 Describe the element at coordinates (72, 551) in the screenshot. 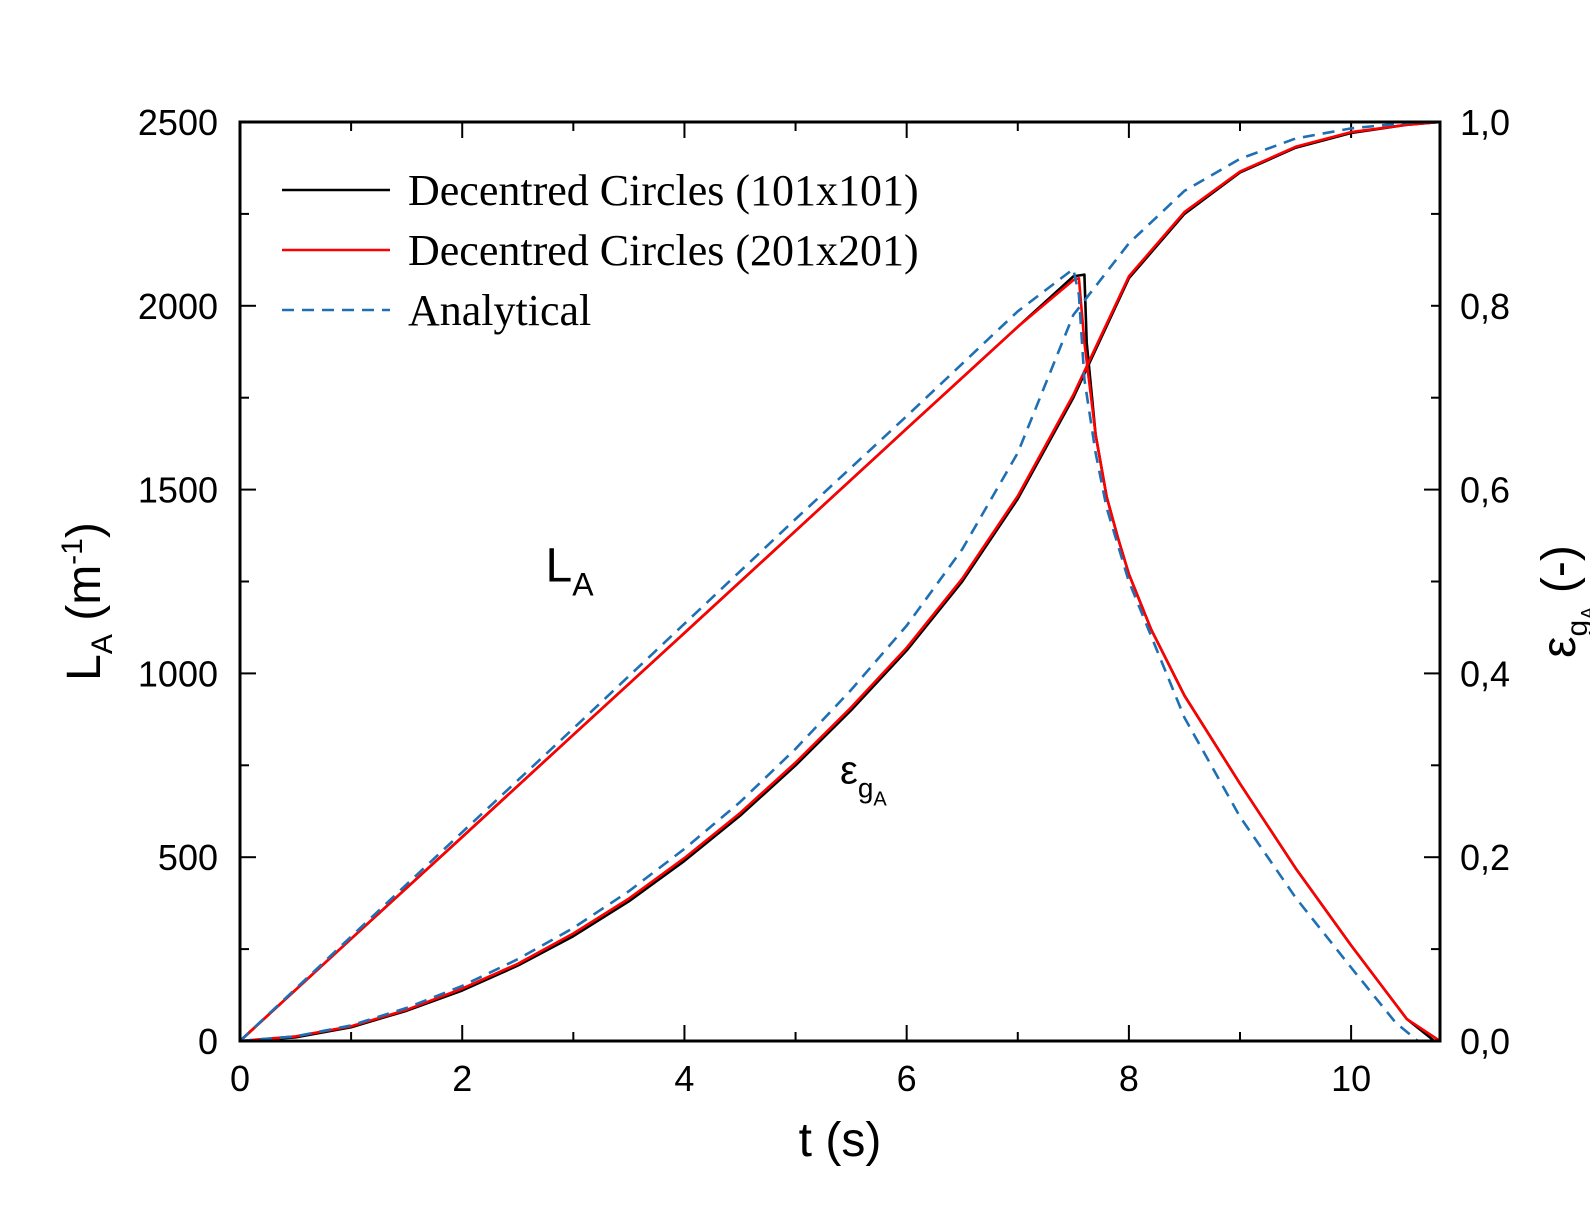

I see `y-left-title-unit-sup: -1` at that location.